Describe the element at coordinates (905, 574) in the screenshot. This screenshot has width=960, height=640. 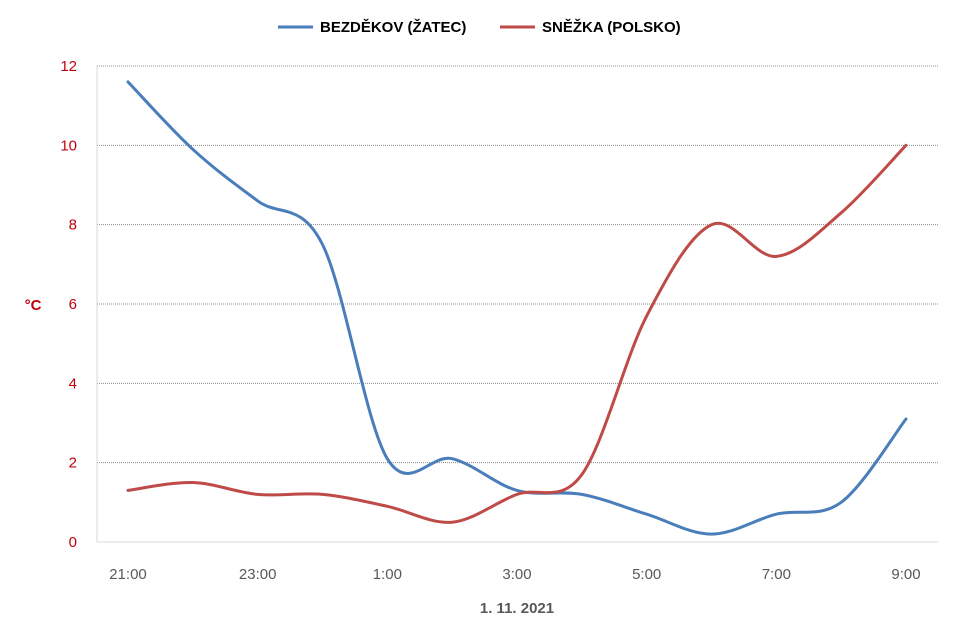
I see `x-tick-label: 9:00` at that location.